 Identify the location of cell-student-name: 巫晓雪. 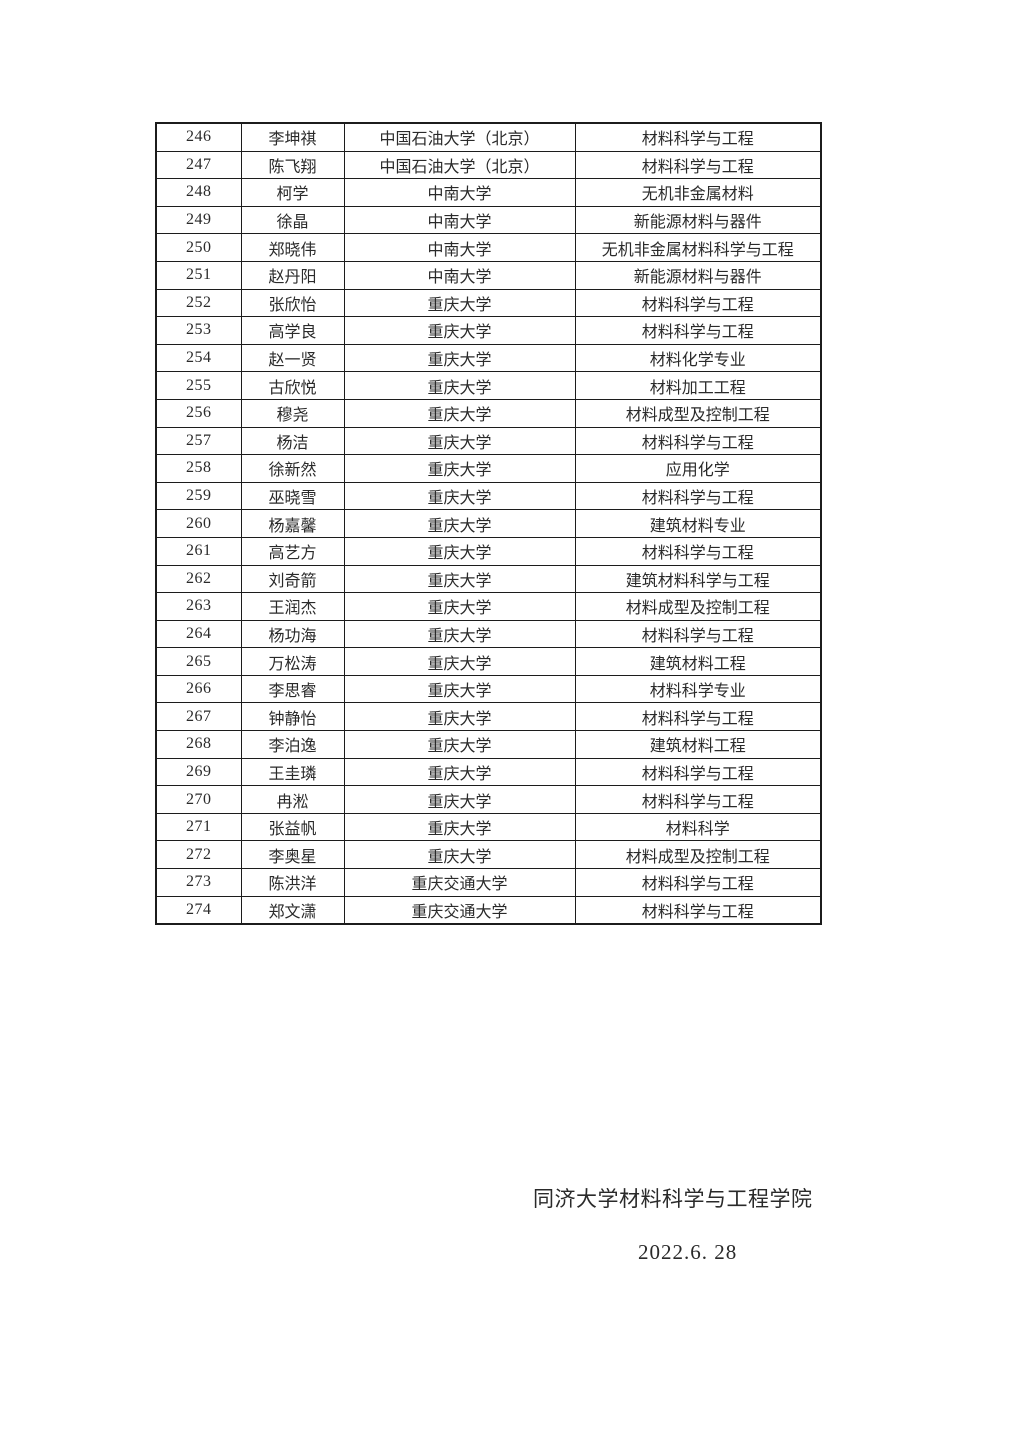
(292, 496).